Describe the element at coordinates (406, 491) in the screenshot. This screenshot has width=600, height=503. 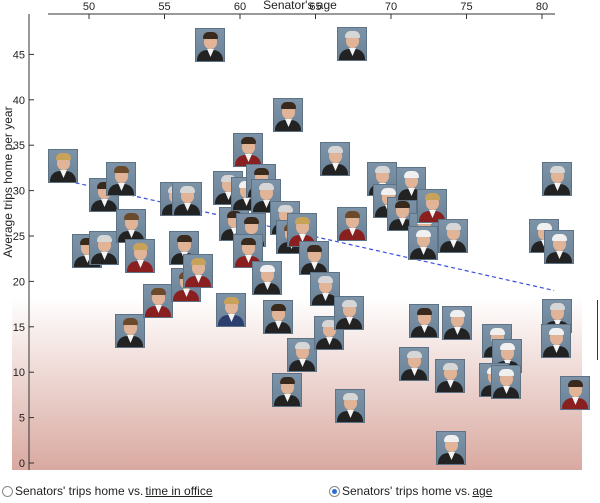
I see `option-age-prefix: Senators' trips home vs.` at that location.